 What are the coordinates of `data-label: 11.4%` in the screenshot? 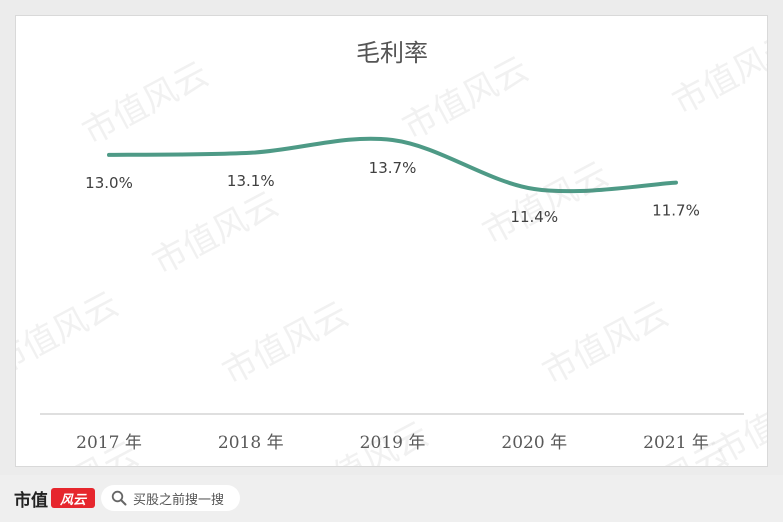 It's located at (534, 217).